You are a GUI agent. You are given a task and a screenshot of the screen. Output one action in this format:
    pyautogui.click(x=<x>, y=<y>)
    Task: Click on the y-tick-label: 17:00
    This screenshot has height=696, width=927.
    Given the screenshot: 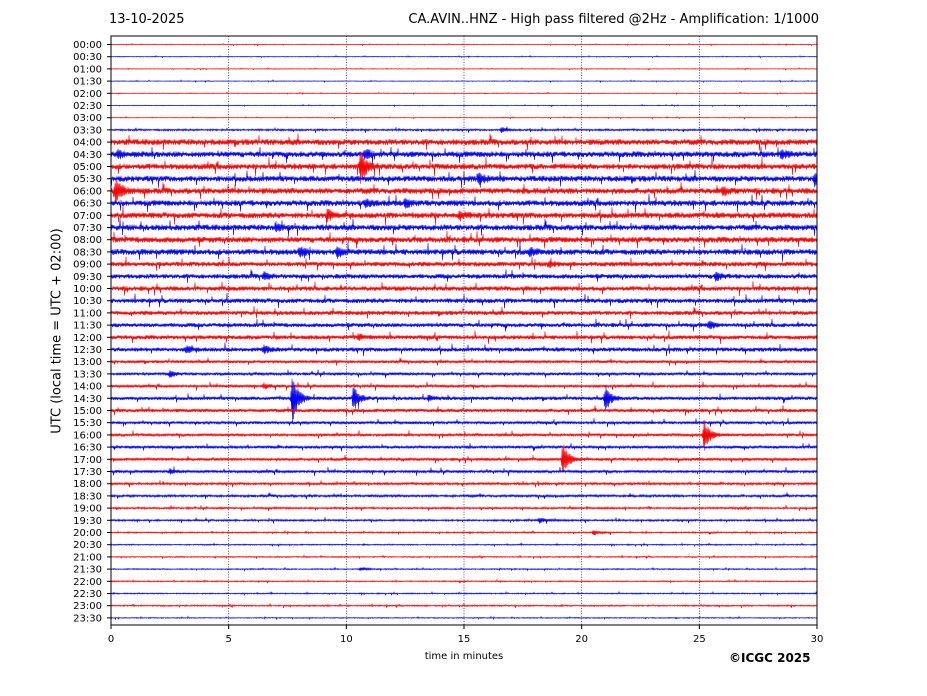 What is the action you would take?
    pyautogui.click(x=87, y=460)
    